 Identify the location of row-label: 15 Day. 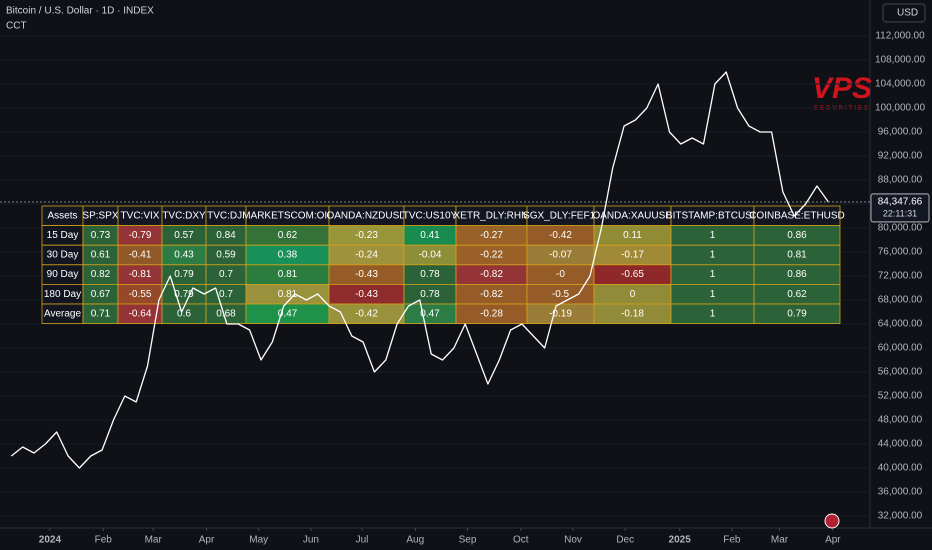
(63, 235).